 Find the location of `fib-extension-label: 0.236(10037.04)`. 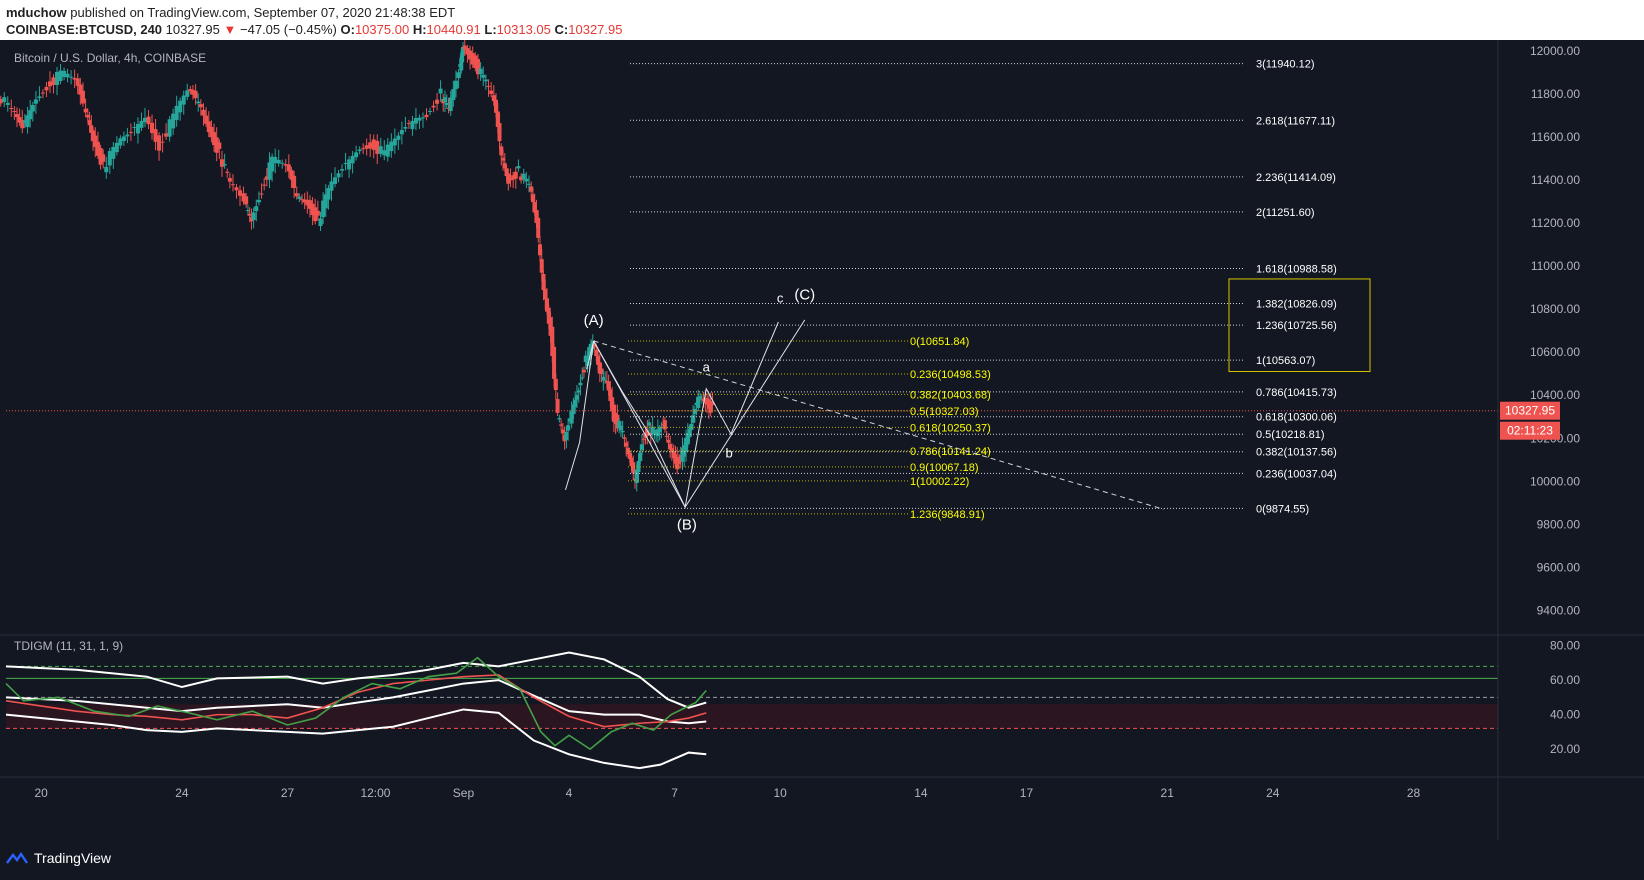

fib-extension-label: 0.236(10037.04) is located at coordinates (1296, 474).